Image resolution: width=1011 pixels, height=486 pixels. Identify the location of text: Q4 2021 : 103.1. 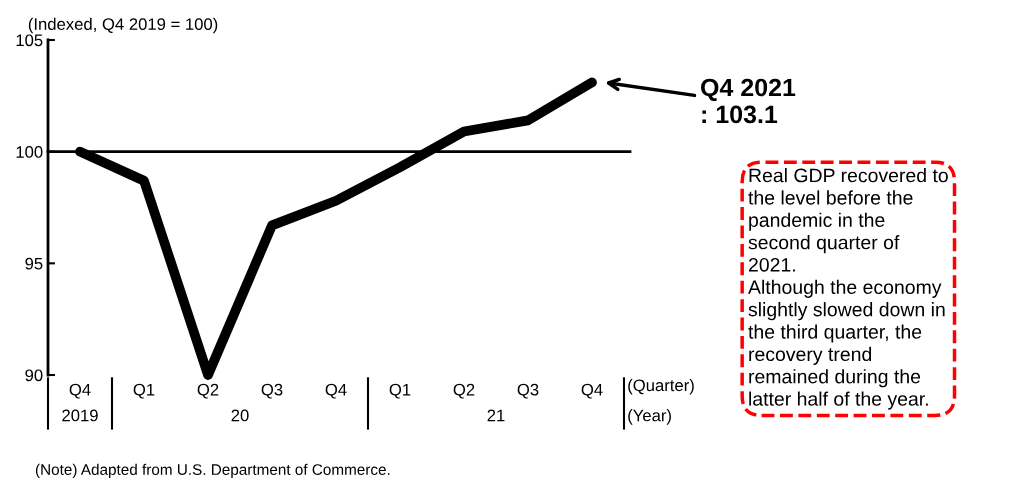
(748, 101).